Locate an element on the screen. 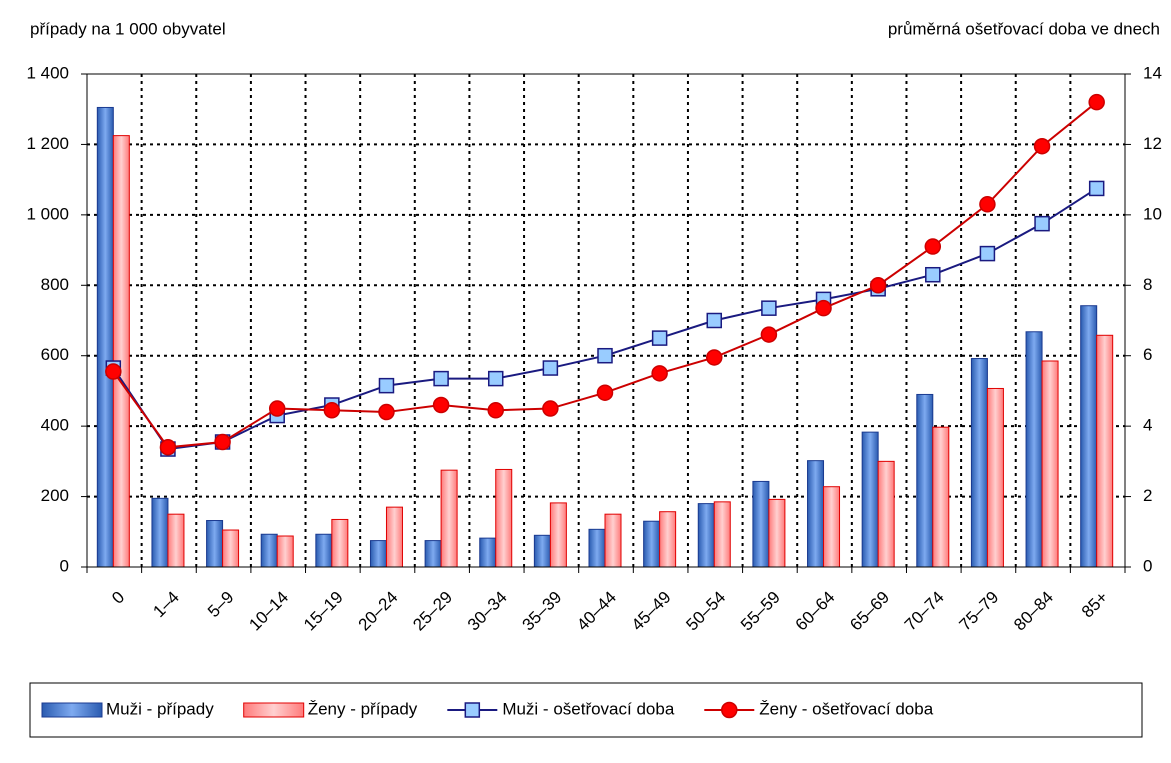 This screenshot has width=1171, height=763. y-tick-label: 200 is located at coordinates (55, 495).